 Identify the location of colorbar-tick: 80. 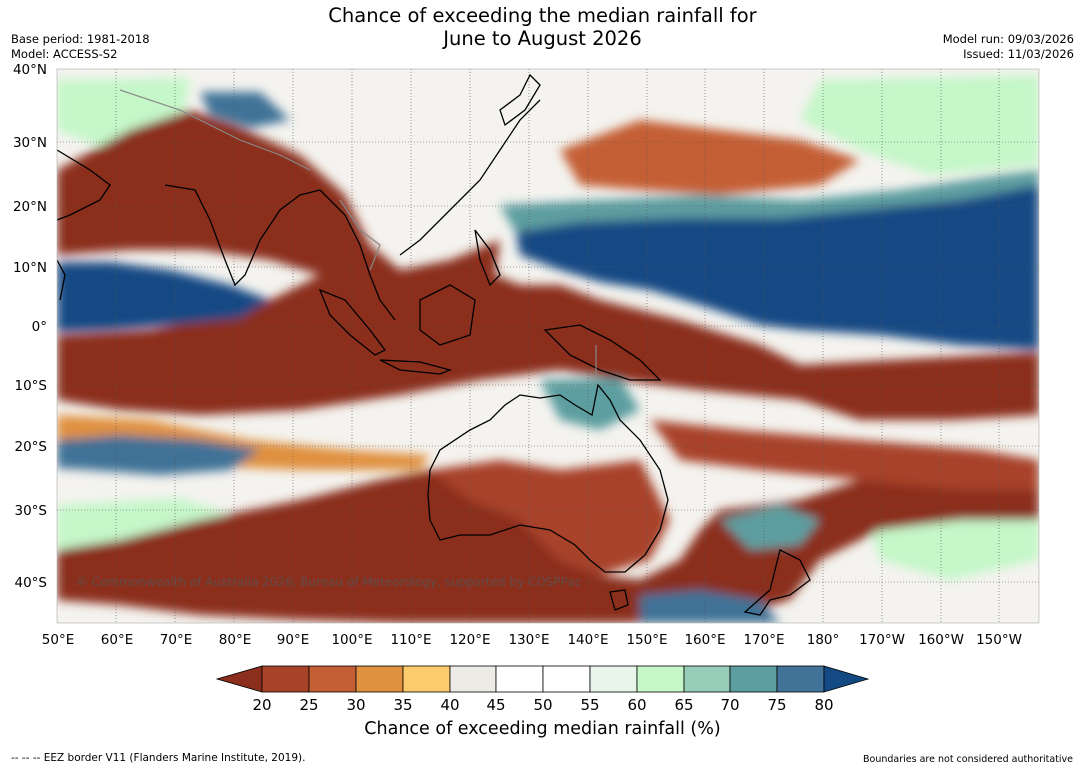
(823, 705).